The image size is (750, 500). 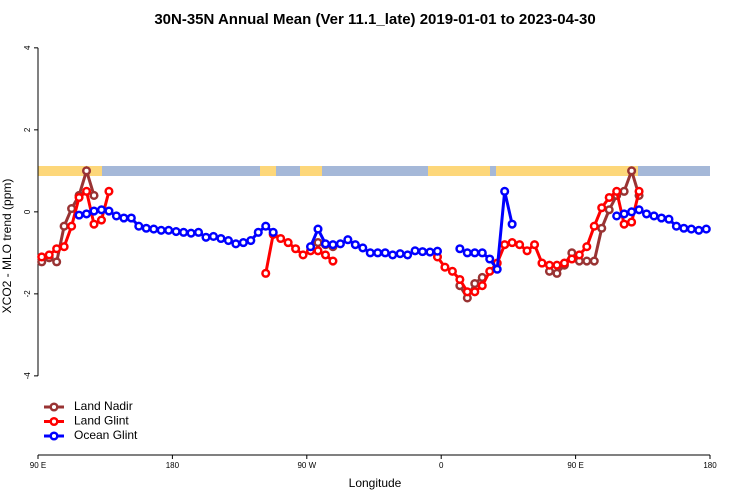 I want to click on x-axis-label: Longitude, so click(x=375, y=483).